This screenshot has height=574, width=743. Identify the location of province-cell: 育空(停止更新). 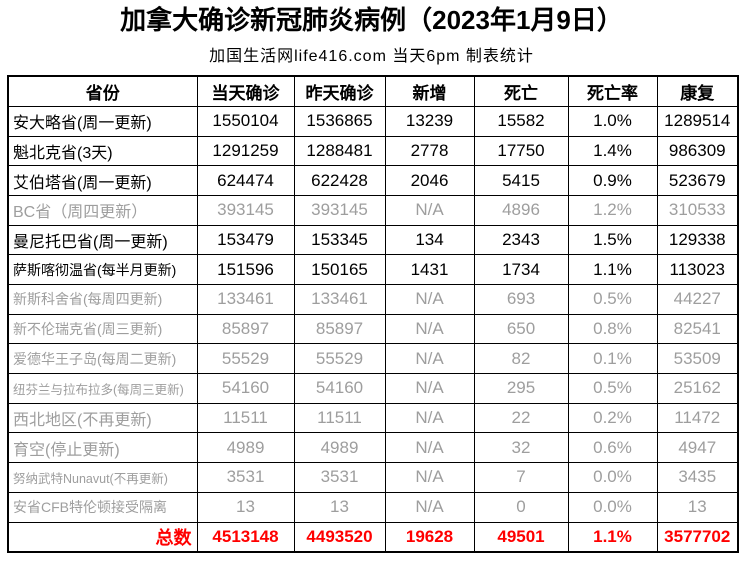
(102, 448).